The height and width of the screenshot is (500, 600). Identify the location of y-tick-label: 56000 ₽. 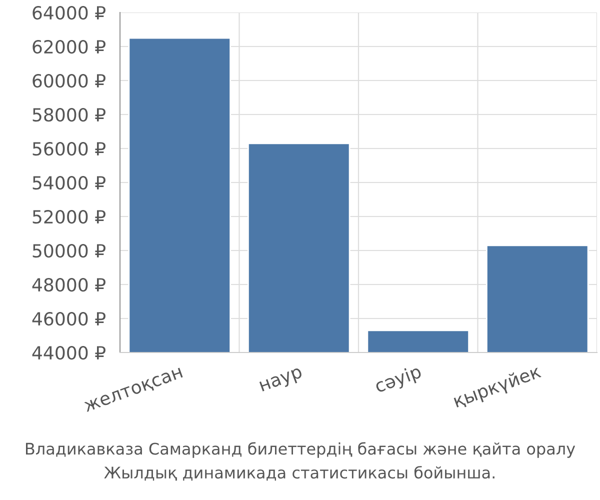
(69, 149).